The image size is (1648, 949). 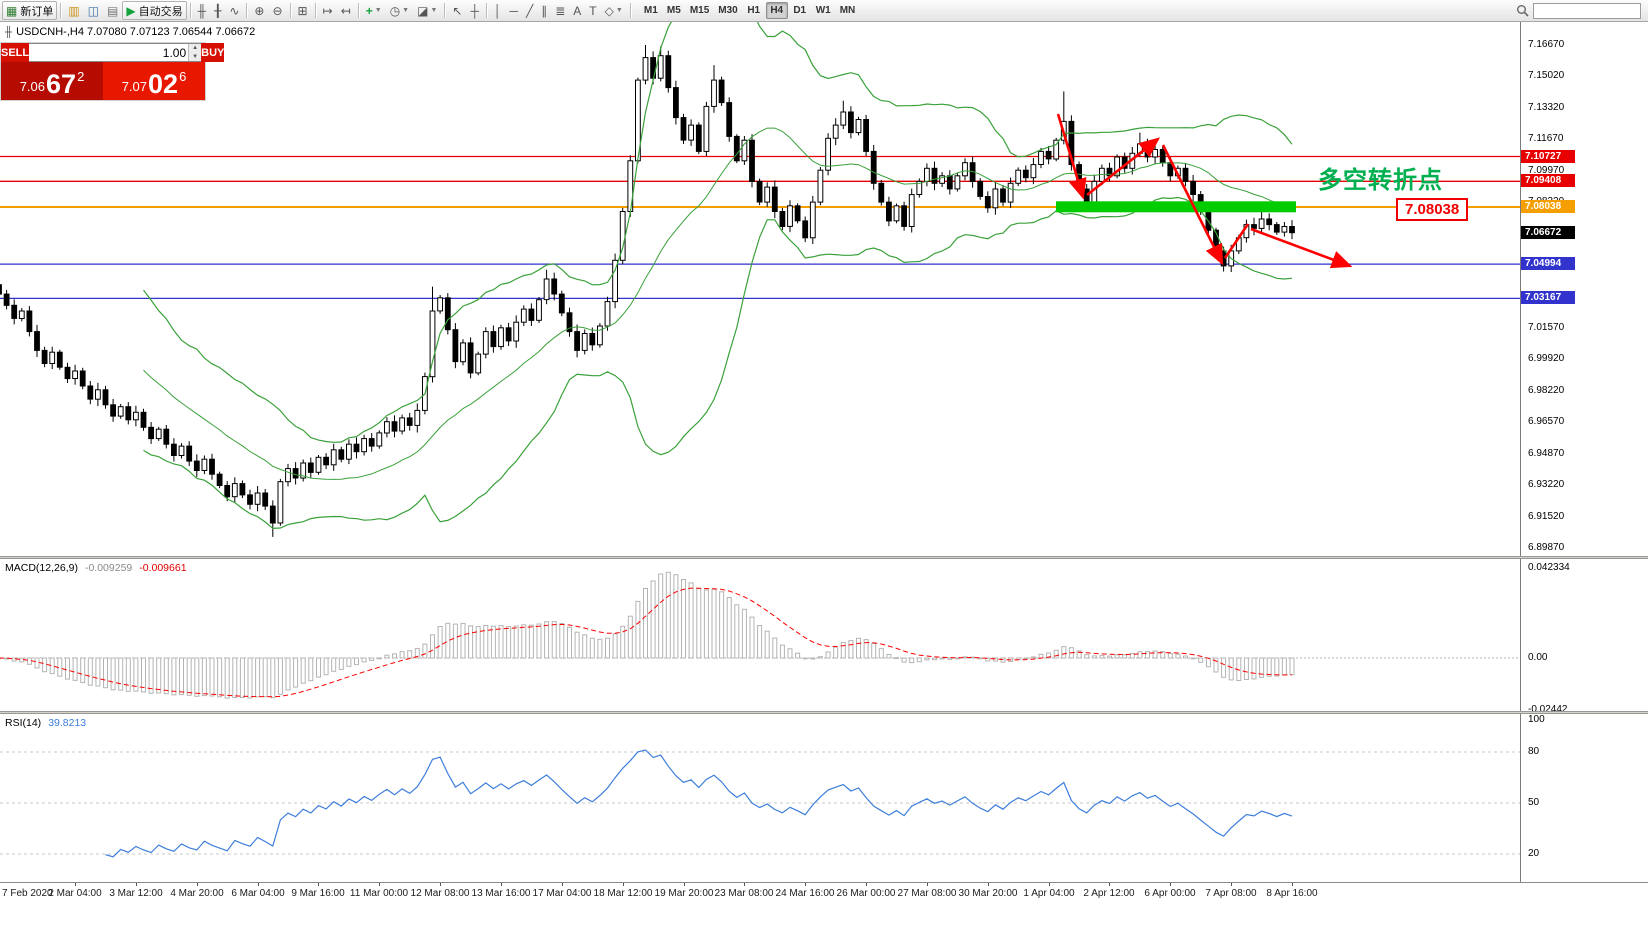 I want to click on periods-button: ◷ ▼, so click(x=399, y=10).